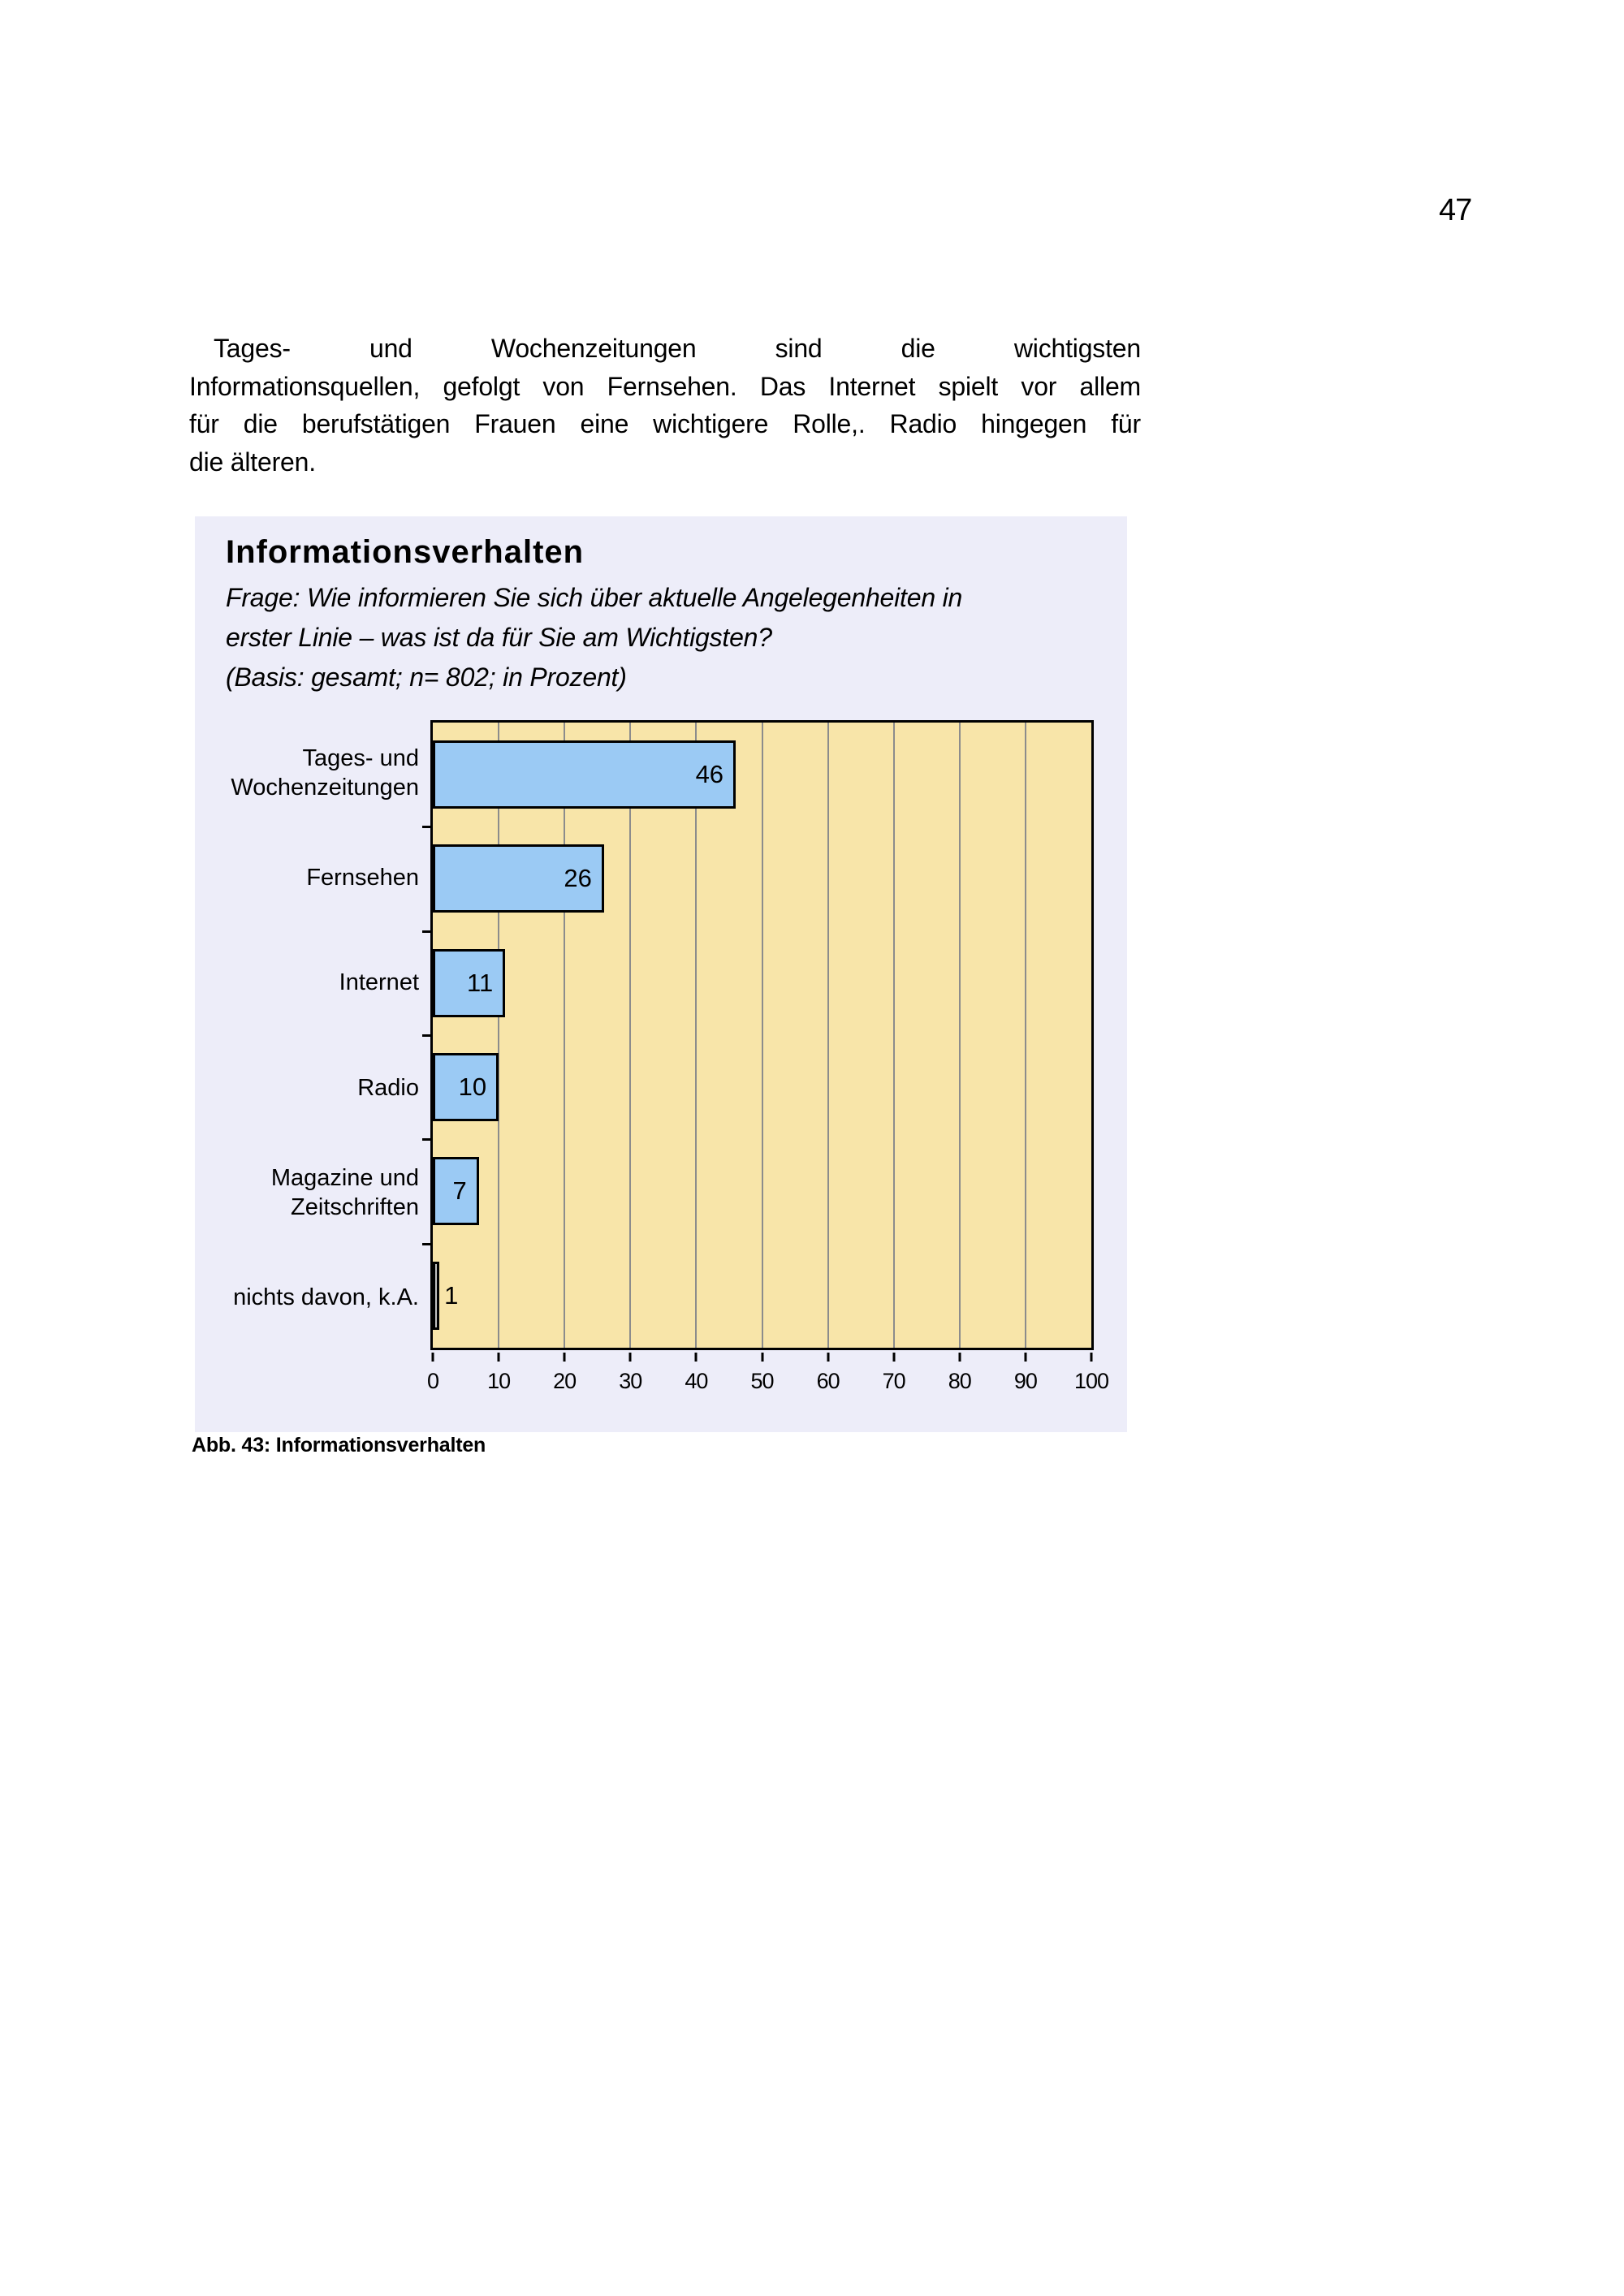 The image size is (1624, 2296). Describe the element at coordinates (499, 1381) in the screenshot. I see `x-axis-tick-label: 10` at that location.